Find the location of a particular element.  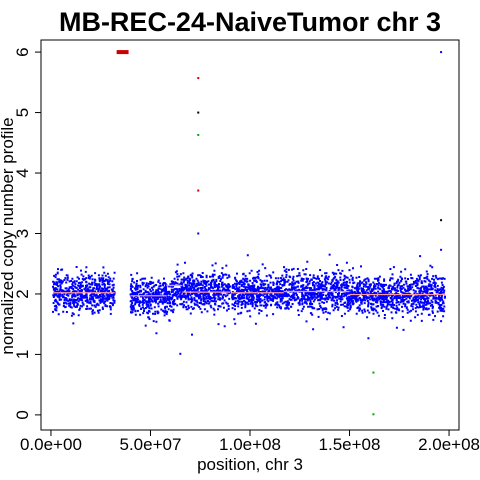

y-tick-label: 6 is located at coordinates (22, 51).